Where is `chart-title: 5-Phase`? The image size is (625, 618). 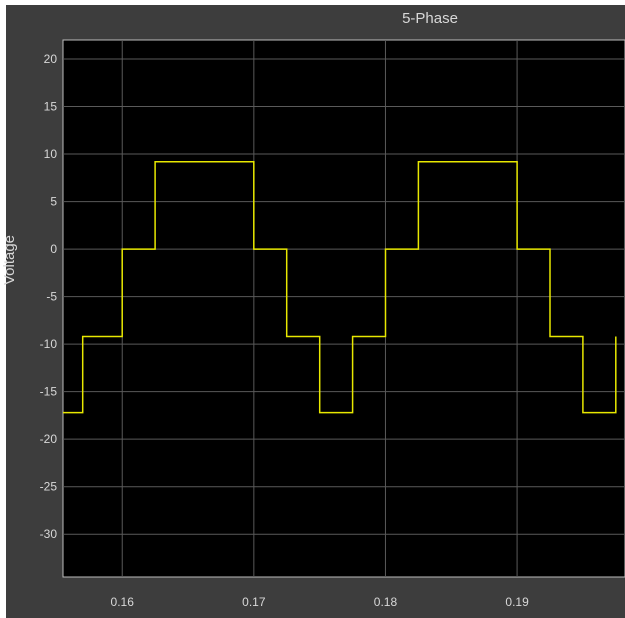
chart-title: 5-Phase is located at coordinates (430, 18).